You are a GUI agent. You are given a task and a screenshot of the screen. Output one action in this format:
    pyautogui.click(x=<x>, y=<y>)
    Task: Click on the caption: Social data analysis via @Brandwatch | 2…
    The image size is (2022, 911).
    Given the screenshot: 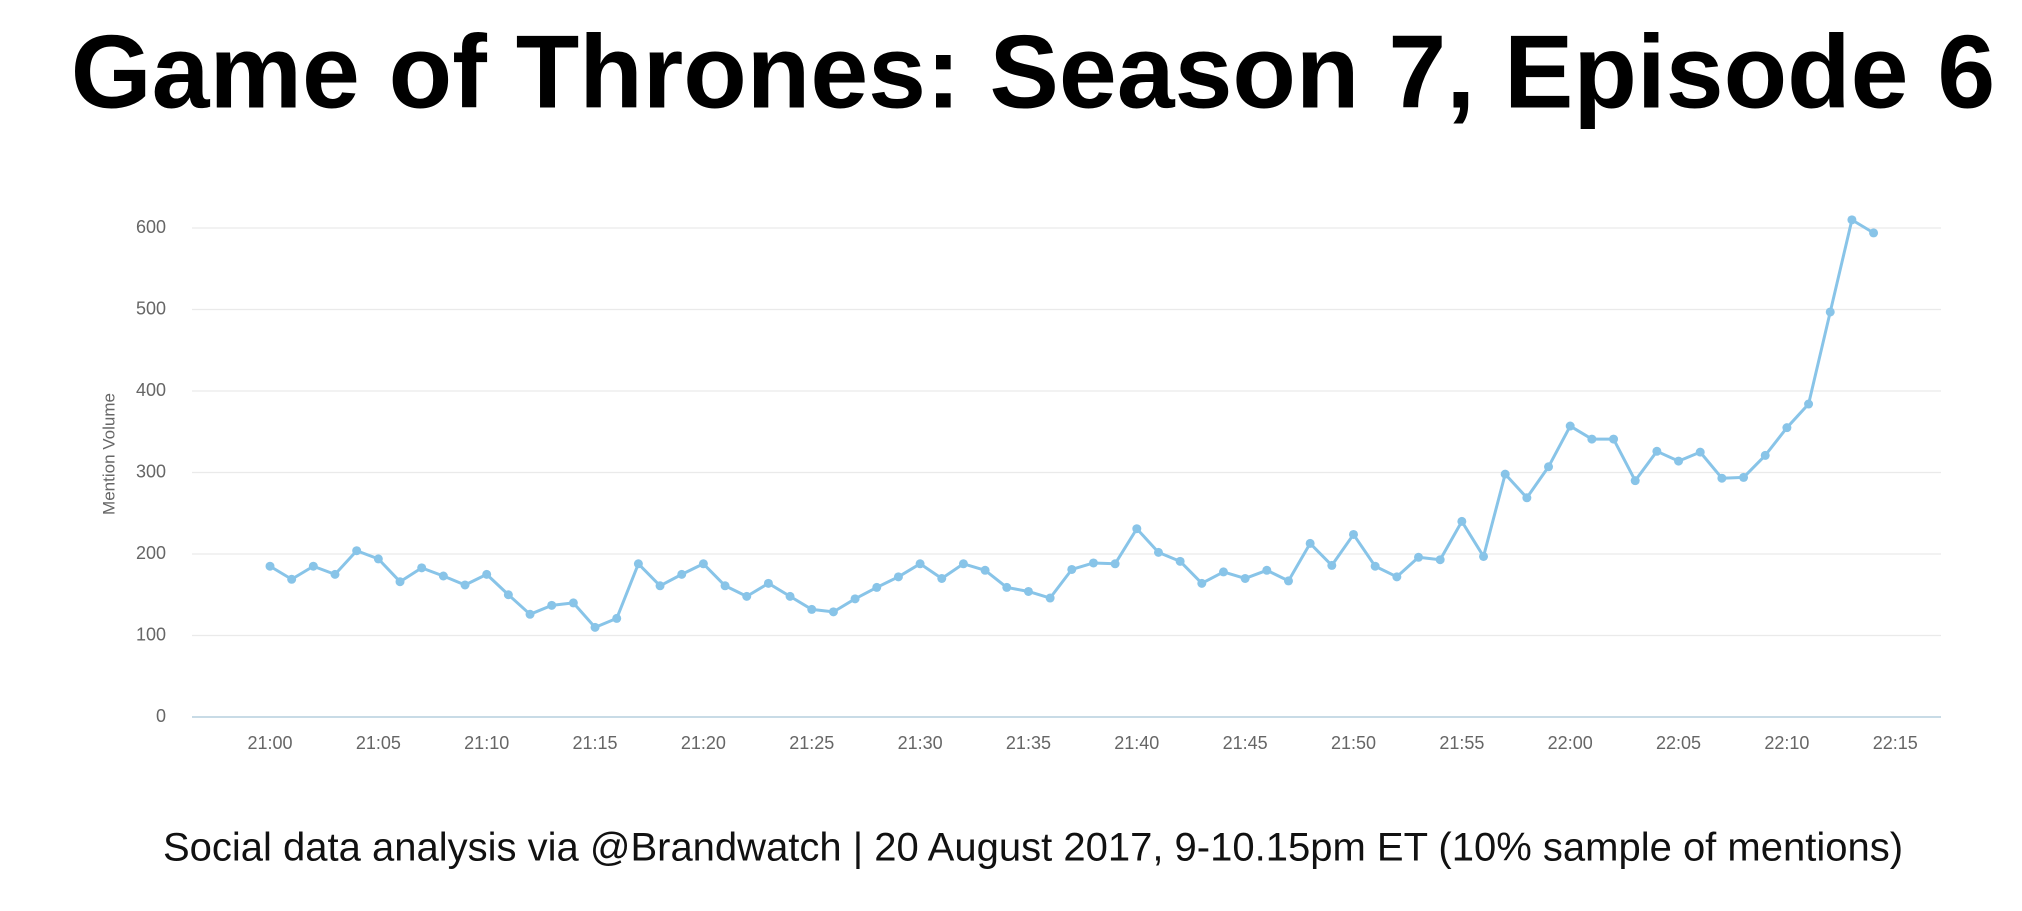 What is the action you would take?
    pyautogui.click(x=1033, y=848)
    